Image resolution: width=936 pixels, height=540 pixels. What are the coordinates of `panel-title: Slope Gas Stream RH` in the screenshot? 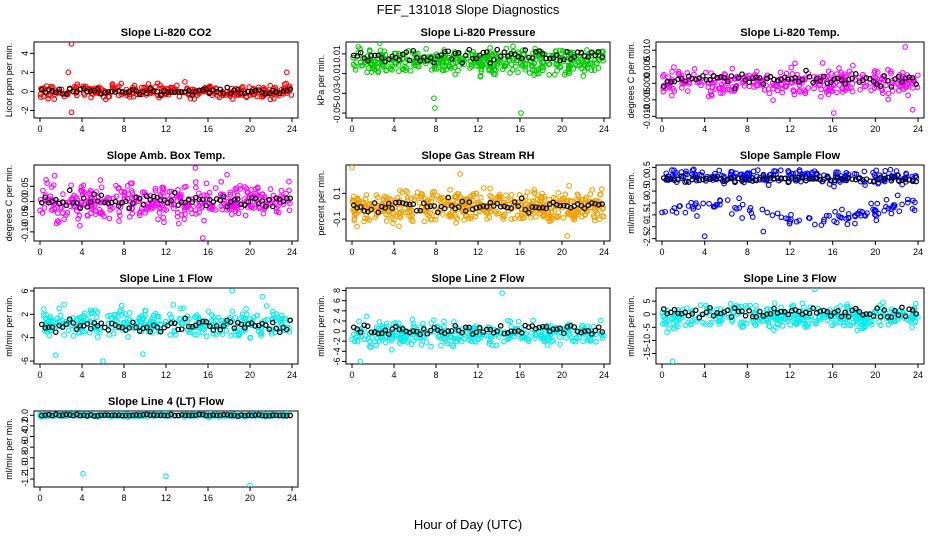 It's located at (477, 156).